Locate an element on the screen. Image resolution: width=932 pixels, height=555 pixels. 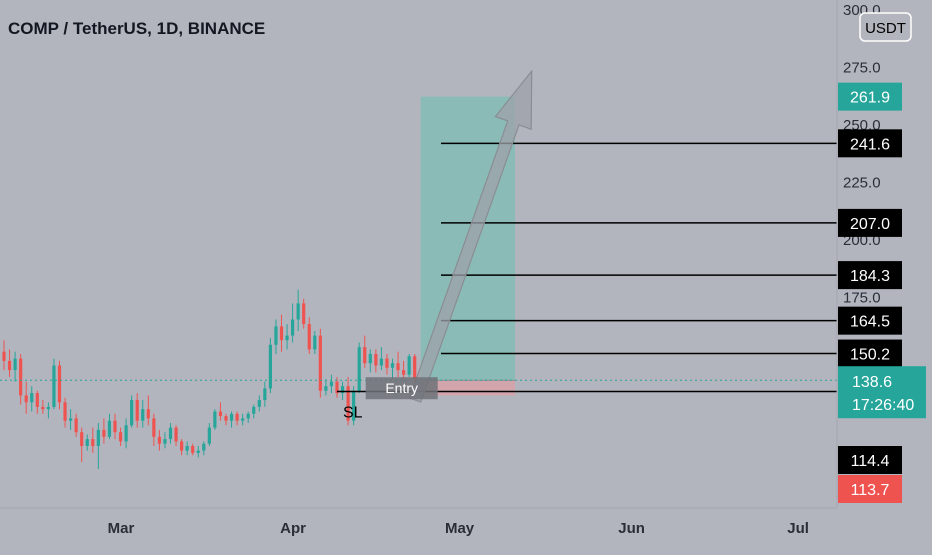
time-axis: Mar Apr May Jun Jul is located at coordinates (458, 528).